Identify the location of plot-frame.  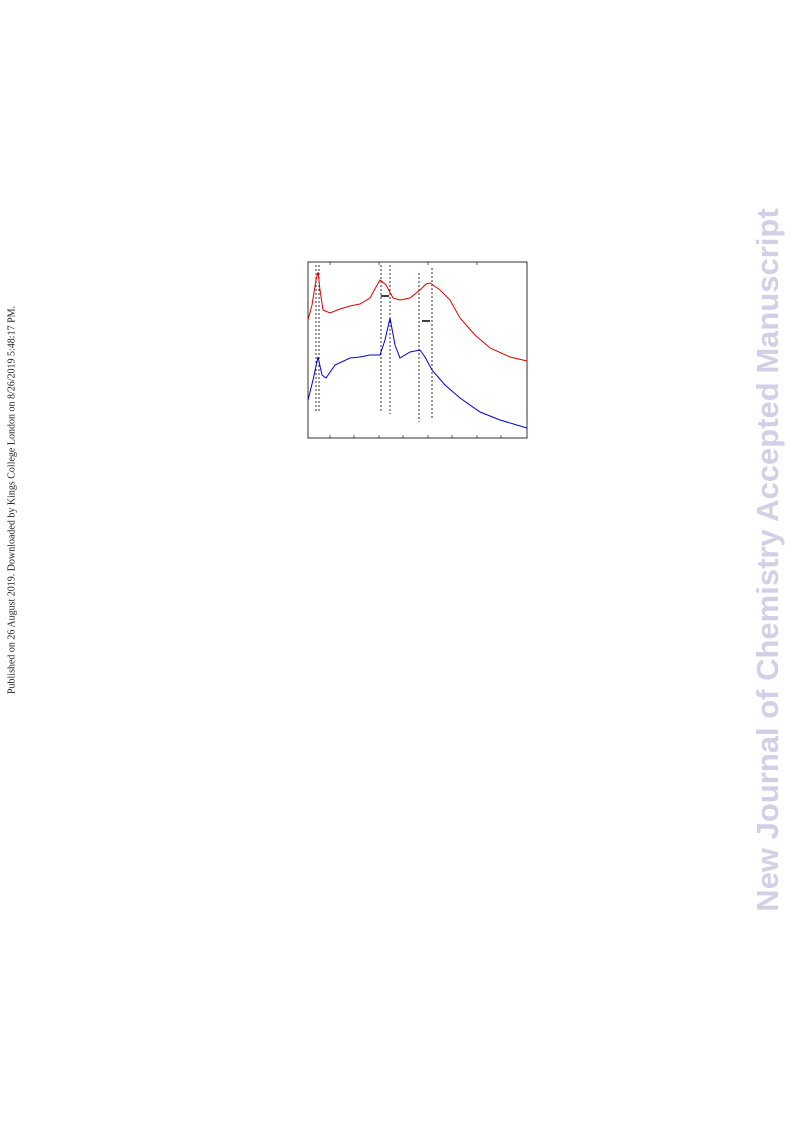
(417, 350).